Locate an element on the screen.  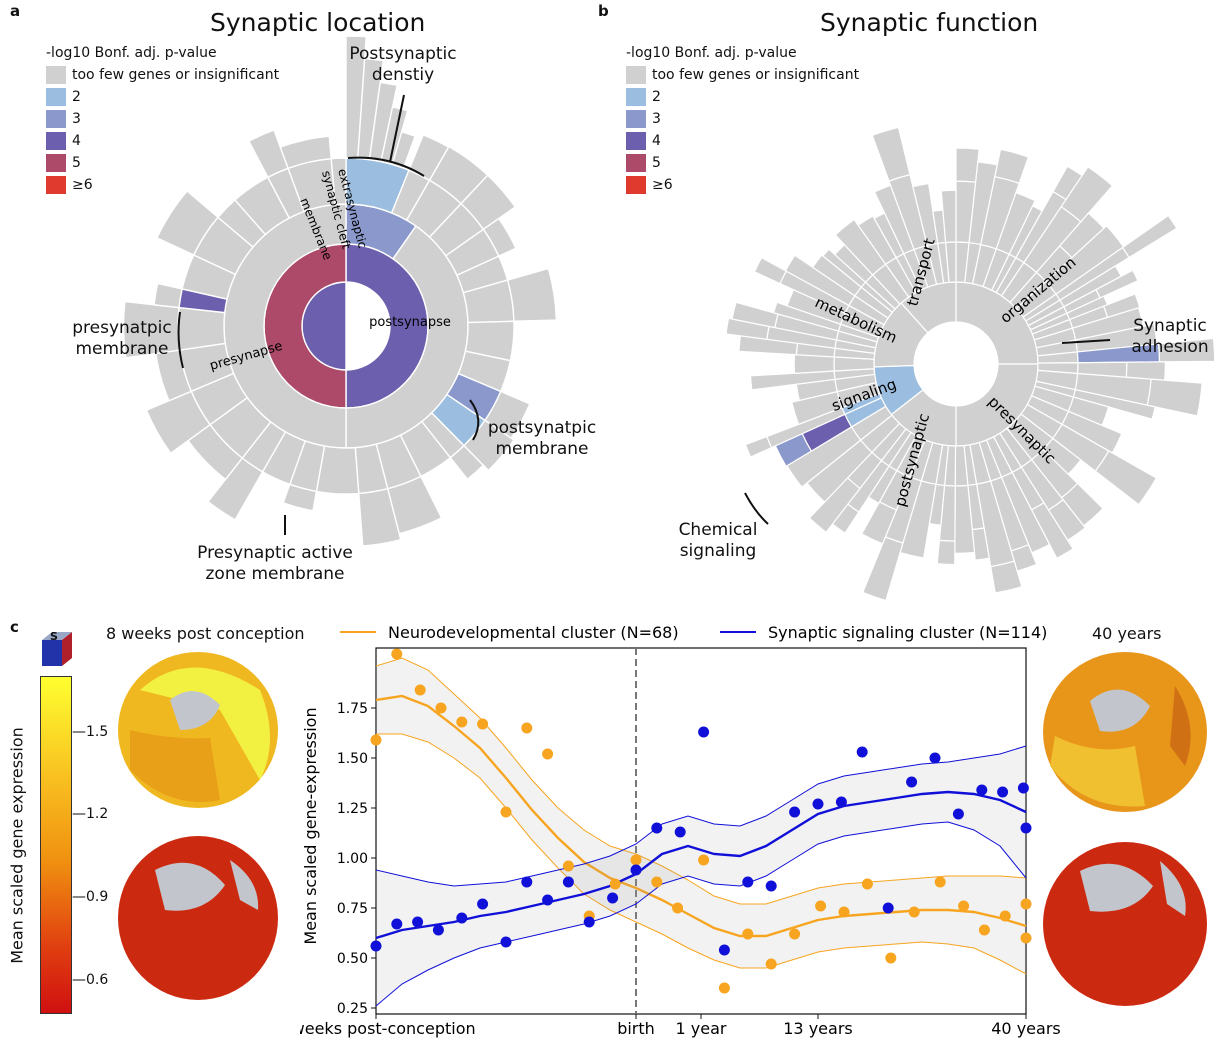
y-tick-label: 0.75 is located at coordinates (352, 909).